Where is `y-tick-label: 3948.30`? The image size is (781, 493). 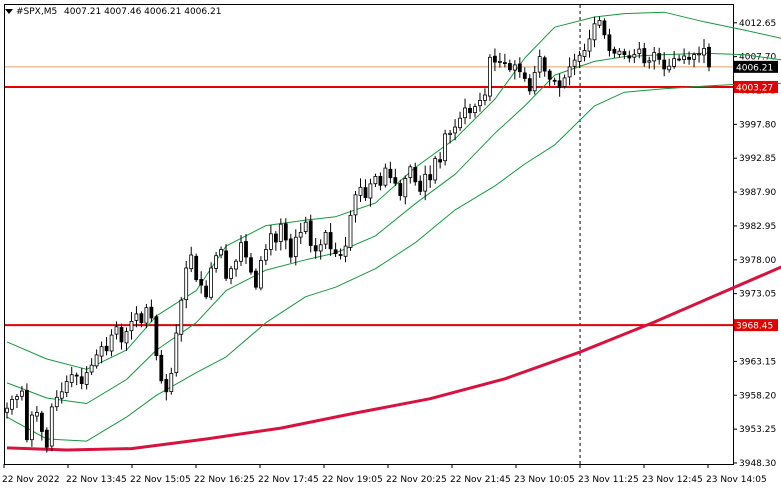 y-tick-label: 3948.30 is located at coordinates (757, 464).